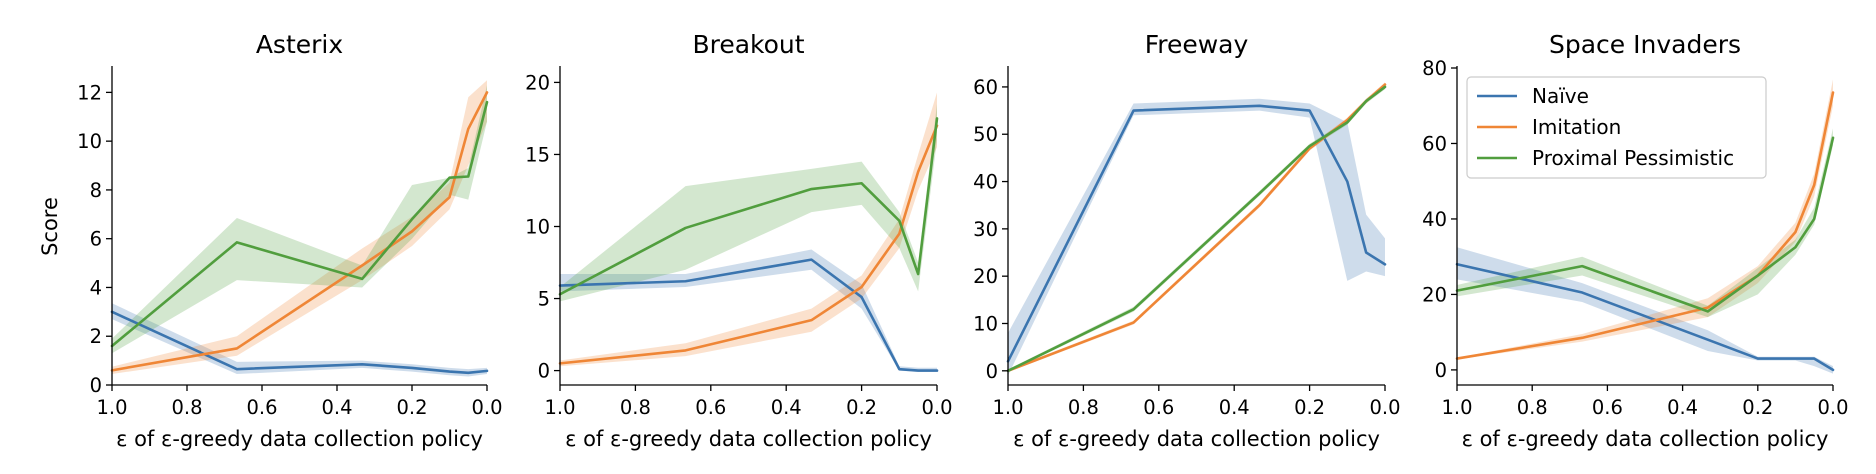  I want to click on legend: Naïve Imitation Proximal Pessimistic, so click(1616, 127).